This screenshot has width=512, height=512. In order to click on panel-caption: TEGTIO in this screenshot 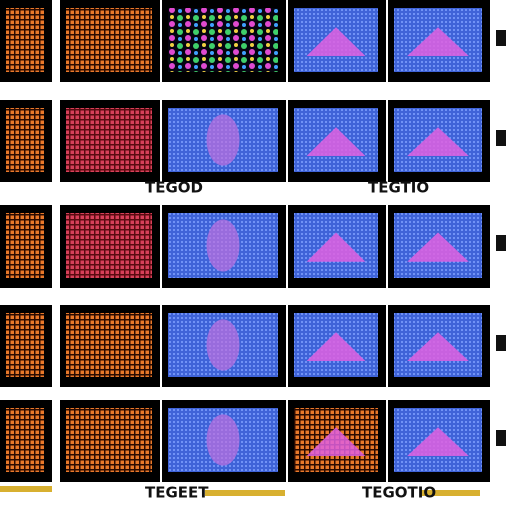, I will do `click(398, 188)`.